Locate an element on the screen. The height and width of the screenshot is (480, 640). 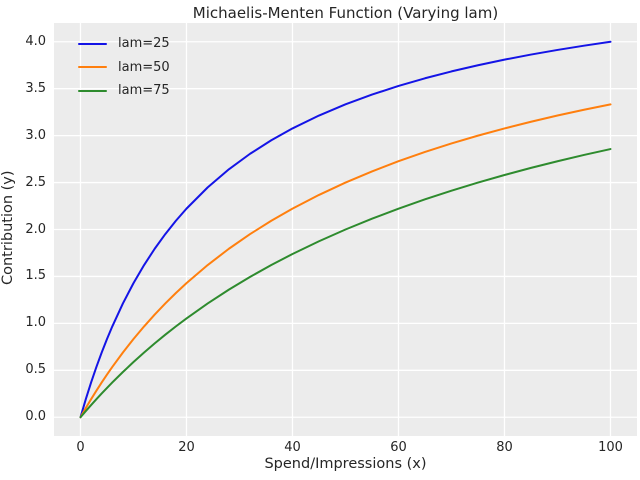
legend: lam=25 lam=50 lam=75 is located at coordinates (124, 67).